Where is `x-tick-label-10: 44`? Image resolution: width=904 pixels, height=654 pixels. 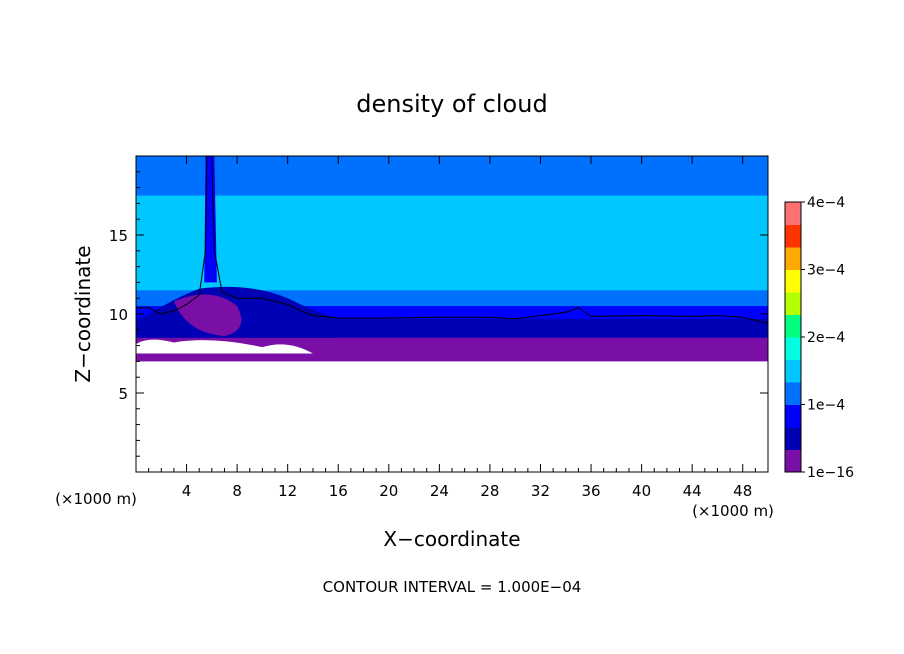 x-tick-label-10: 44 is located at coordinates (692, 491).